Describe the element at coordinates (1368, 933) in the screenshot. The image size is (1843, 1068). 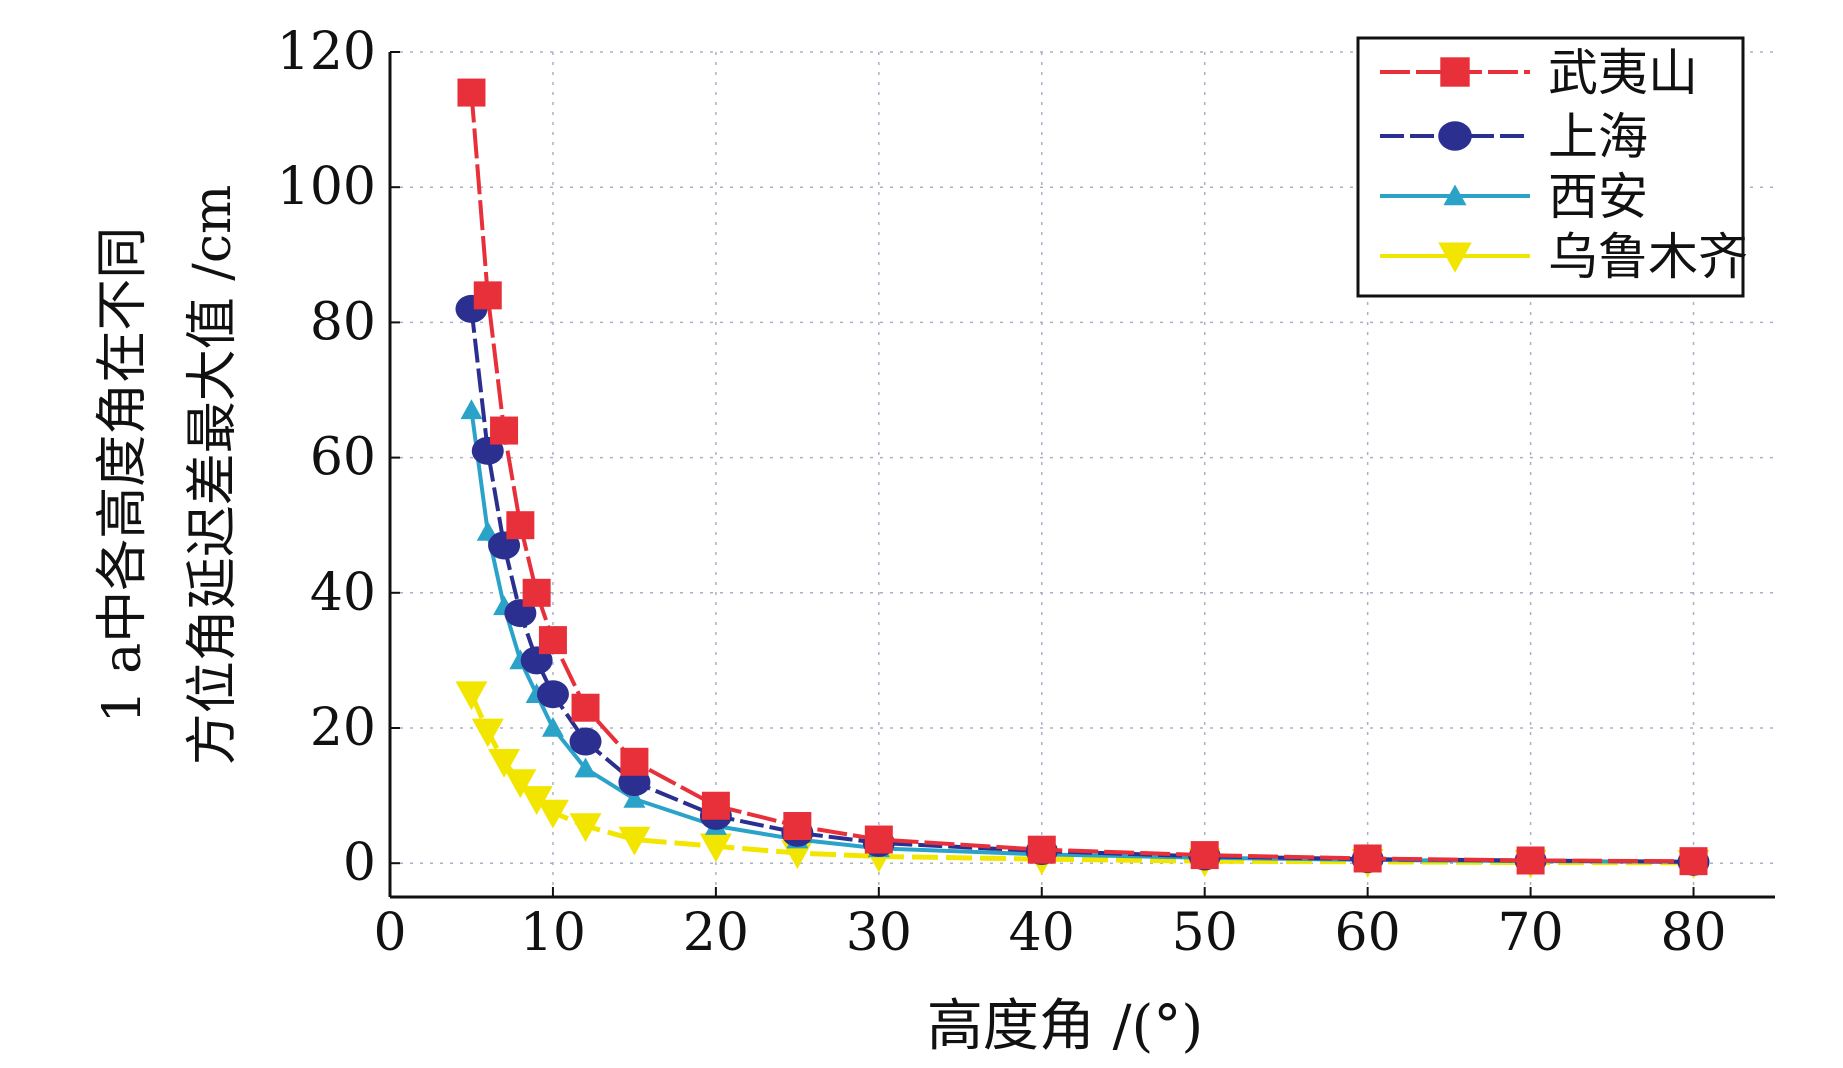
I see `x-tick-label-60: 60` at that location.